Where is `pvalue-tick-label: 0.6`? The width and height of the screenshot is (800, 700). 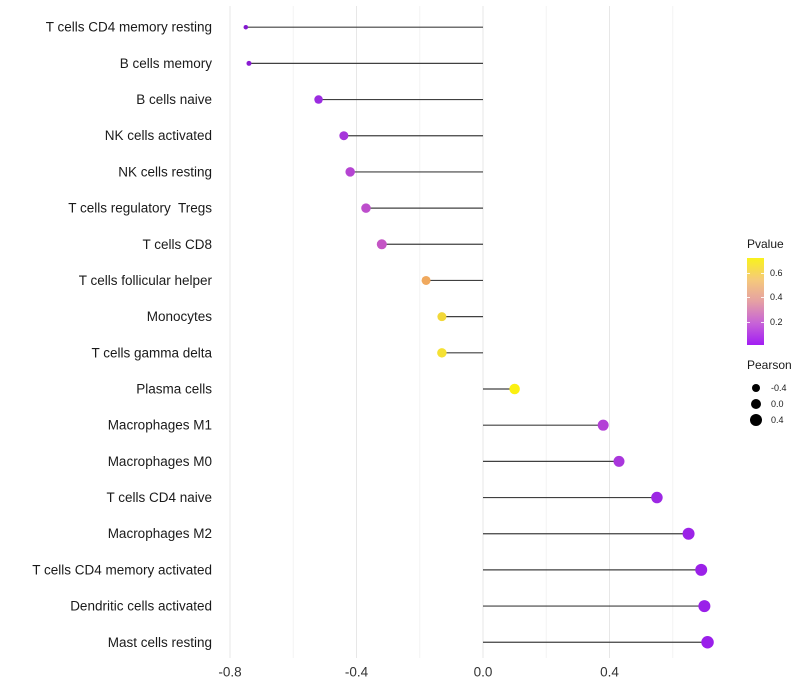 pvalue-tick-label: 0.6 is located at coordinates (776, 273).